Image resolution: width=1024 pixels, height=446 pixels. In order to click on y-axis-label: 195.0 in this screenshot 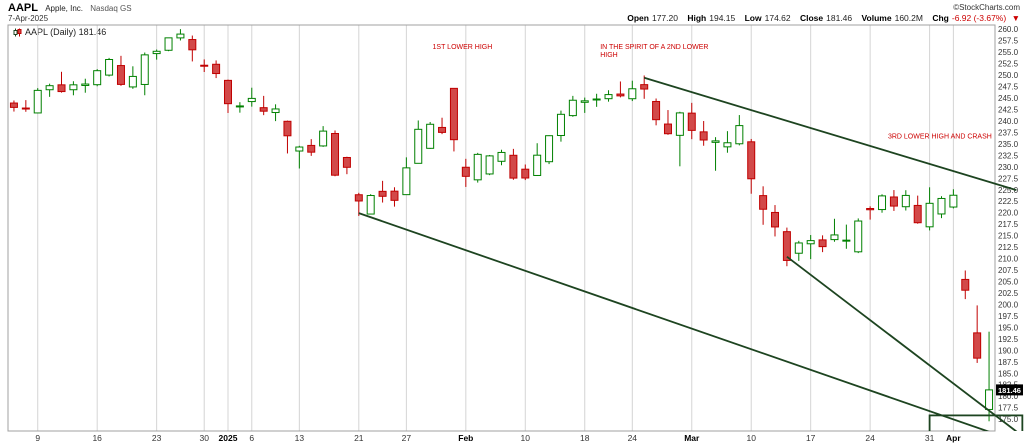, I will do `click(1008, 327)`.